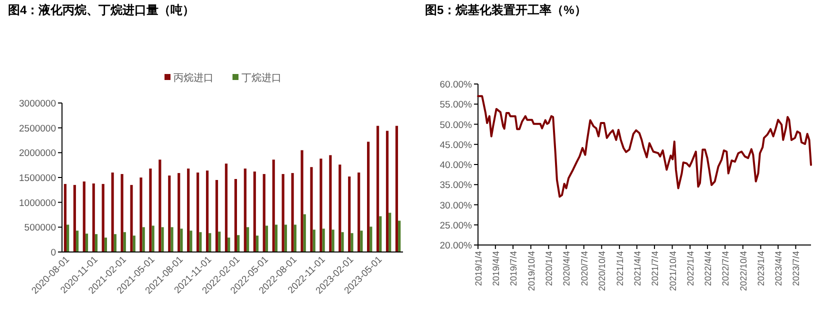  What do you see at coordinates (602, 271) in the screenshot?
I see `x-tick-label: 2020/10/4` at bounding box center [602, 271].